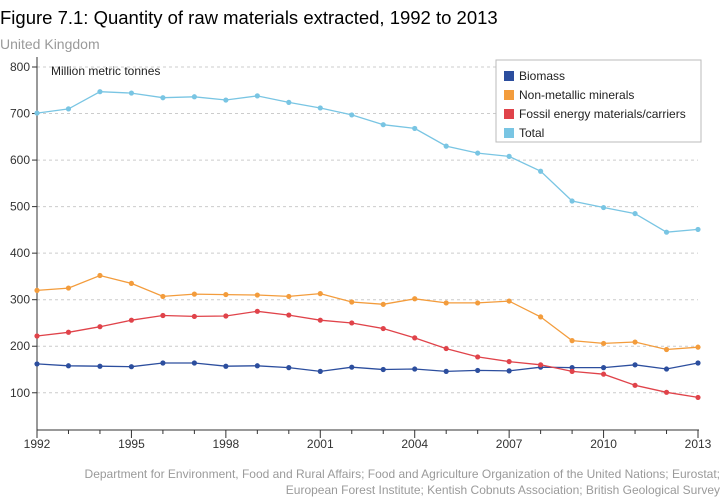 The width and height of the screenshot is (720, 500). I want to click on series-line-biomass, so click(367, 367).